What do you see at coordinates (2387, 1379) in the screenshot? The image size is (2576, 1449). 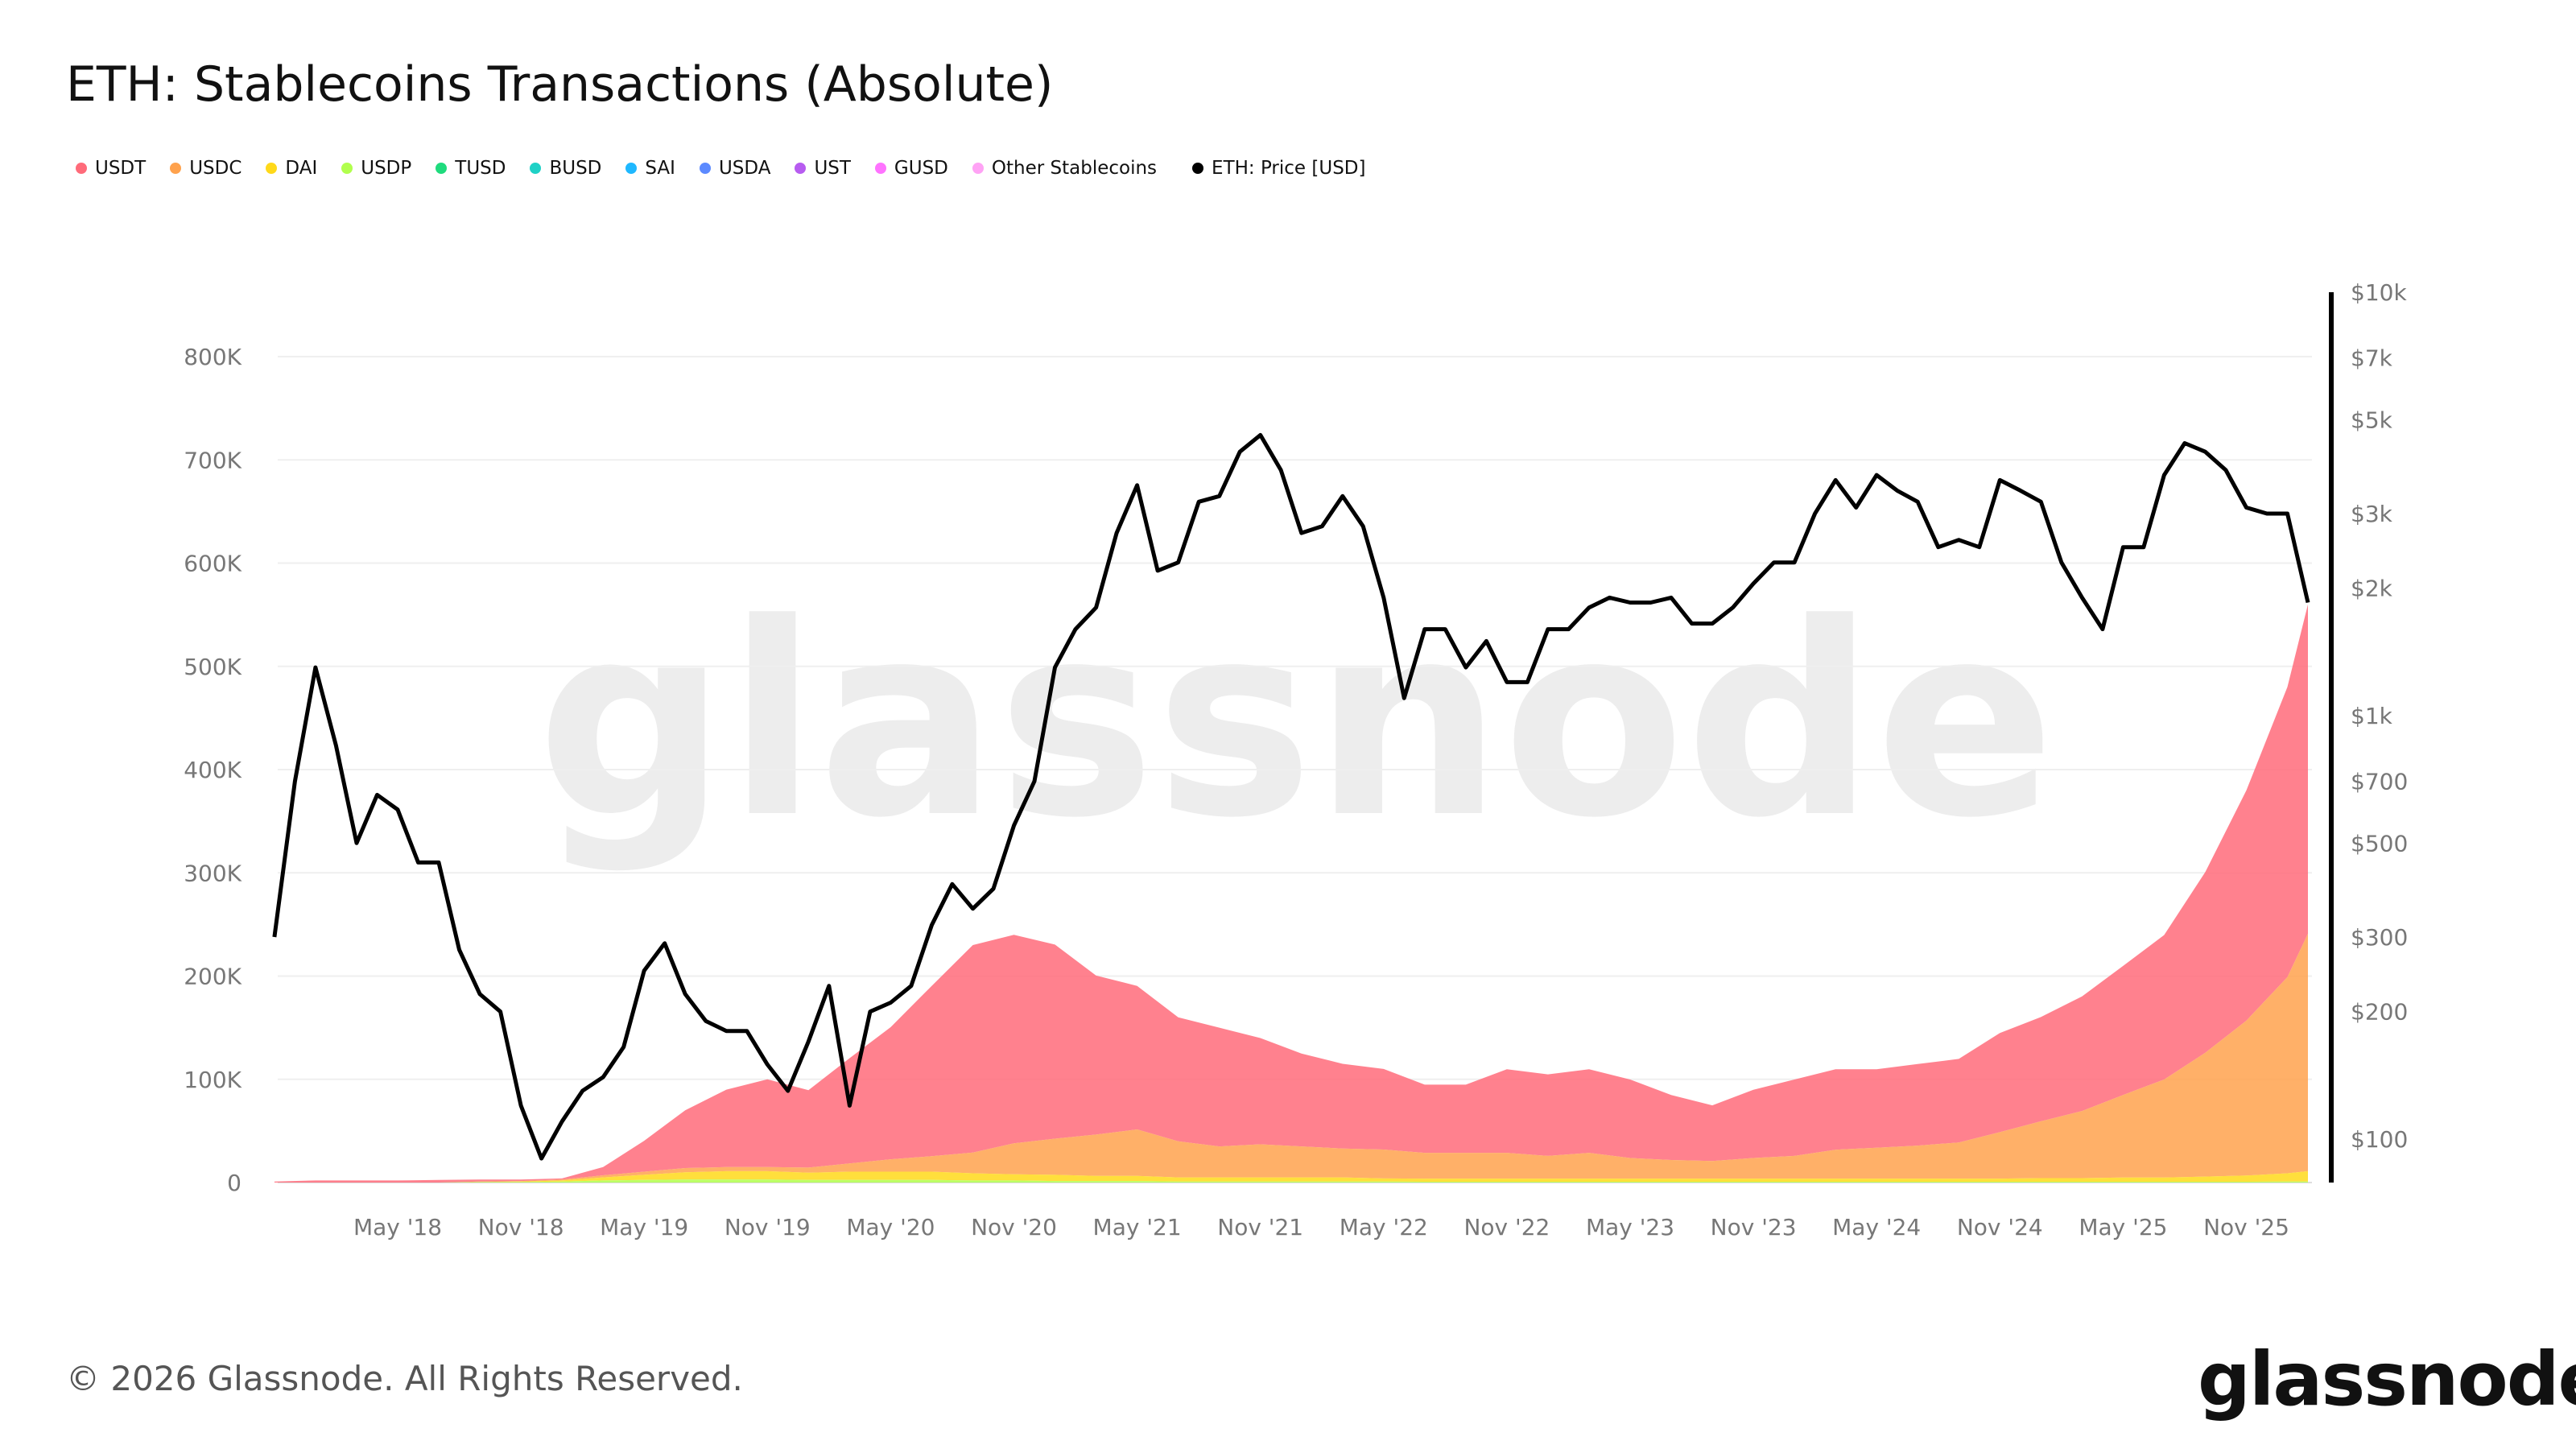 I see `glassnode-logo: glassnode` at bounding box center [2387, 1379].